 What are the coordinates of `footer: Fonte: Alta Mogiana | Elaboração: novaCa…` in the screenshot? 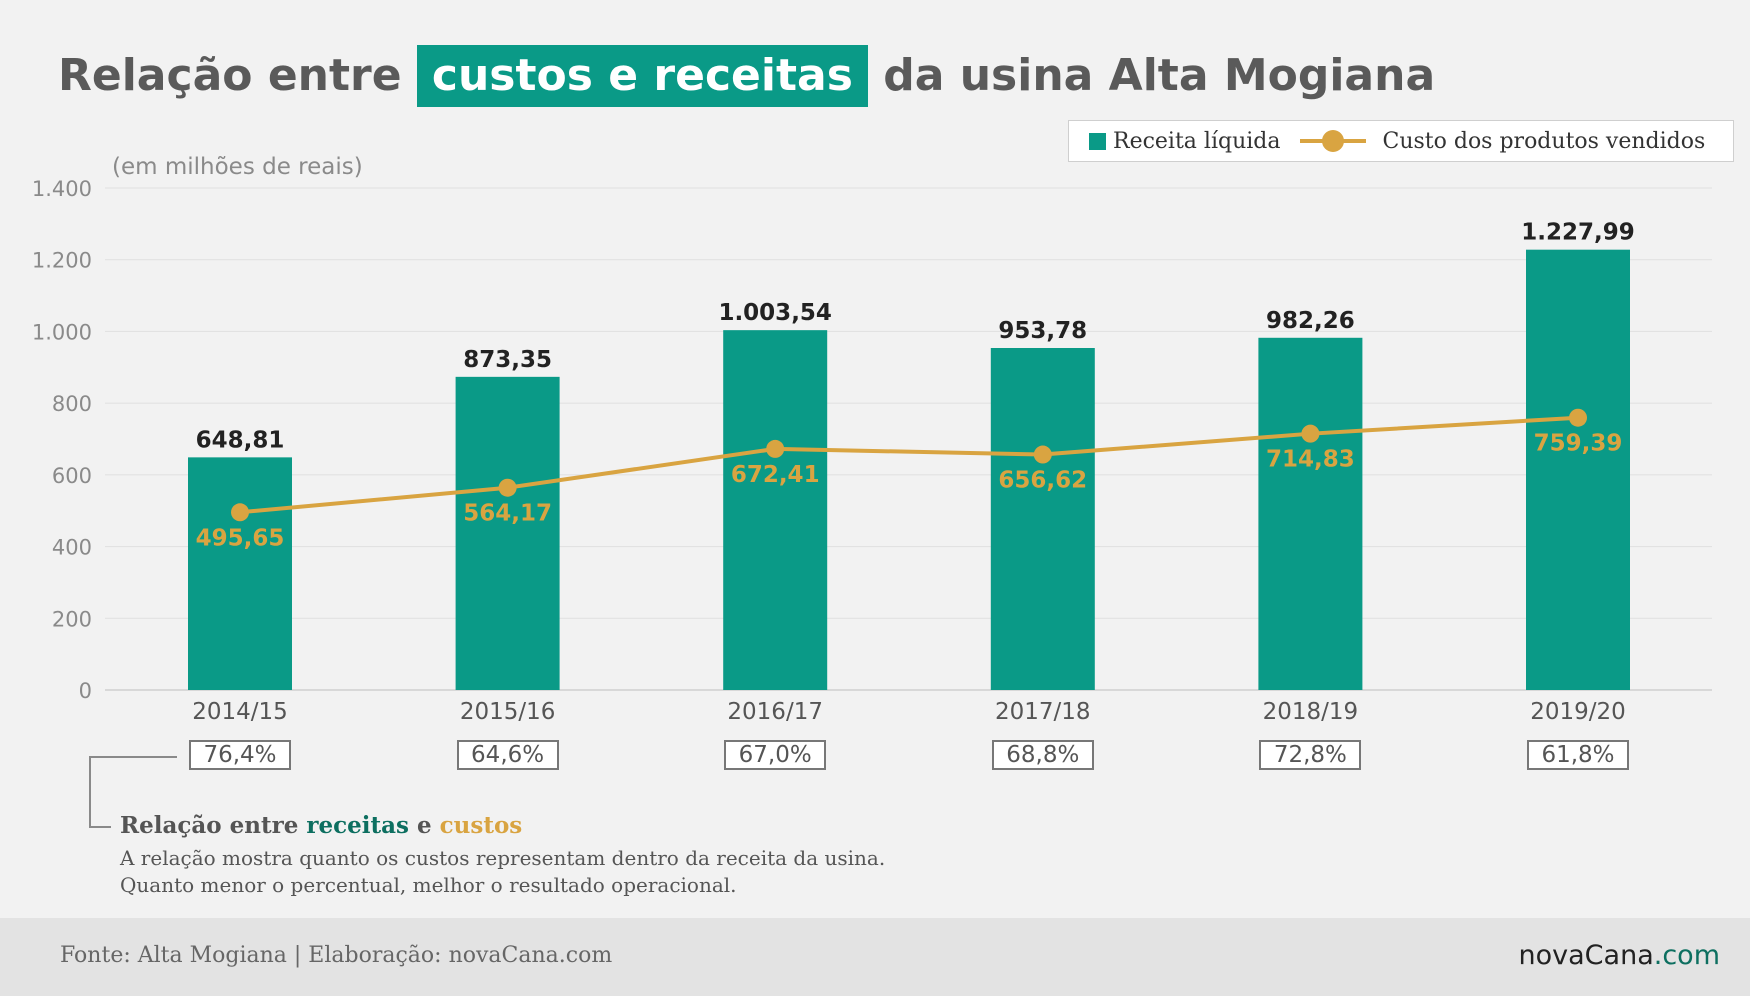 It's located at (875, 957).